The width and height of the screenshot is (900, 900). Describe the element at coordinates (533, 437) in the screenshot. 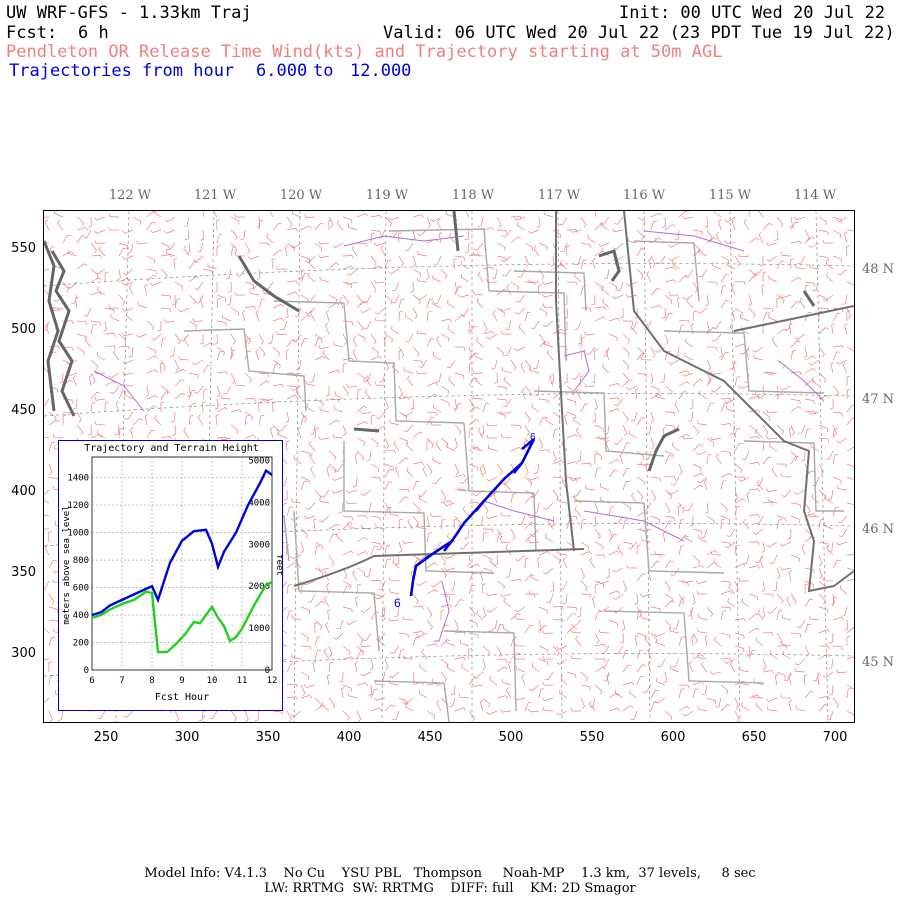

I see `trajectory-end-label: 6` at that location.